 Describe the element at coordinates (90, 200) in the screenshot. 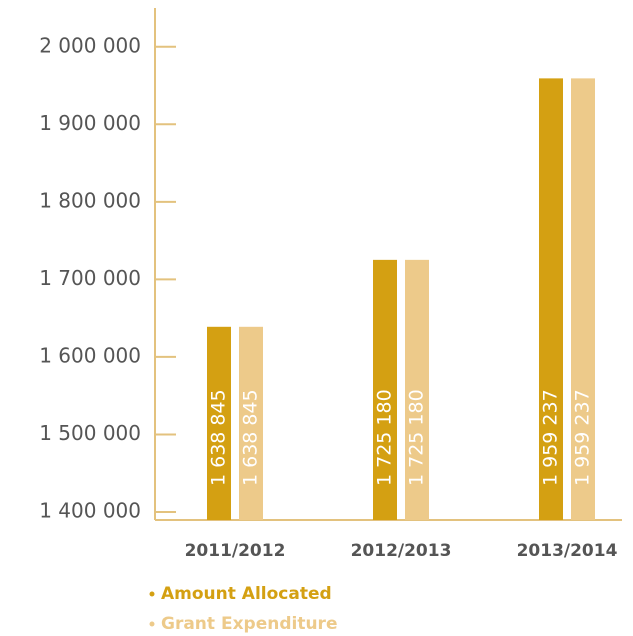

I see `y-tick-label: 1 800 000` at that location.